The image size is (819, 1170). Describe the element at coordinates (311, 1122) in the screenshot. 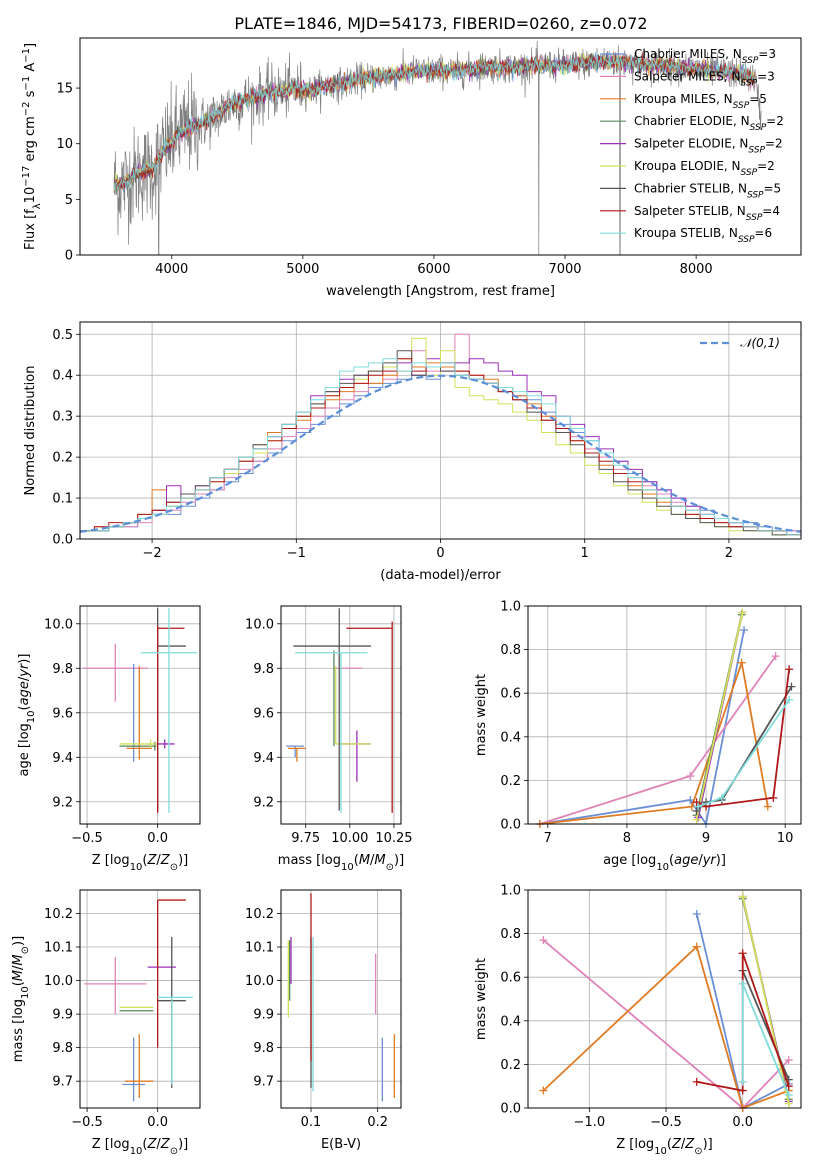

I see `ebv-mass-xtick-label: 0.1` at that location.